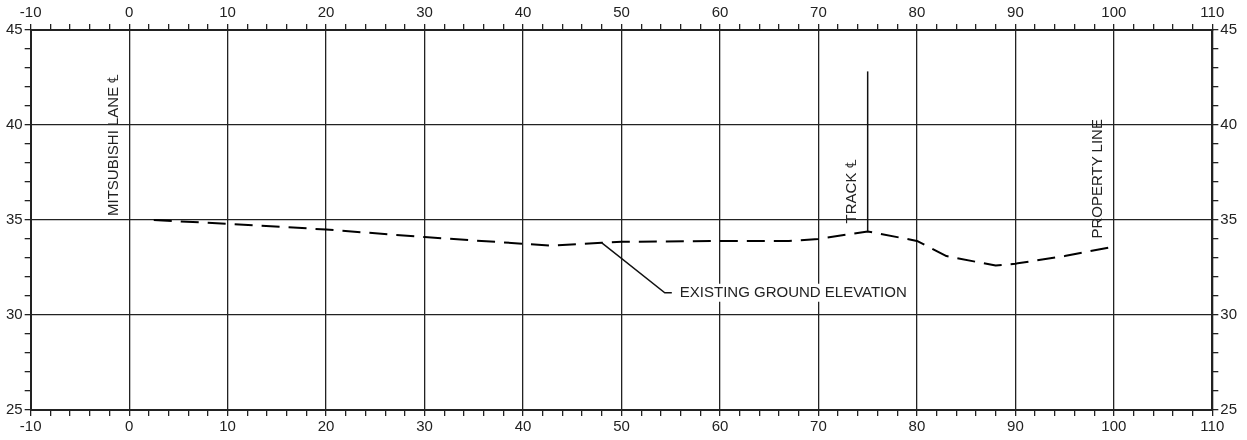 This screenshot has height=440, width=1247. What do you see at coordinates (818, 426) in the screenshot?
I see `x-tick-label: 70` at bounding box center [818, 426].